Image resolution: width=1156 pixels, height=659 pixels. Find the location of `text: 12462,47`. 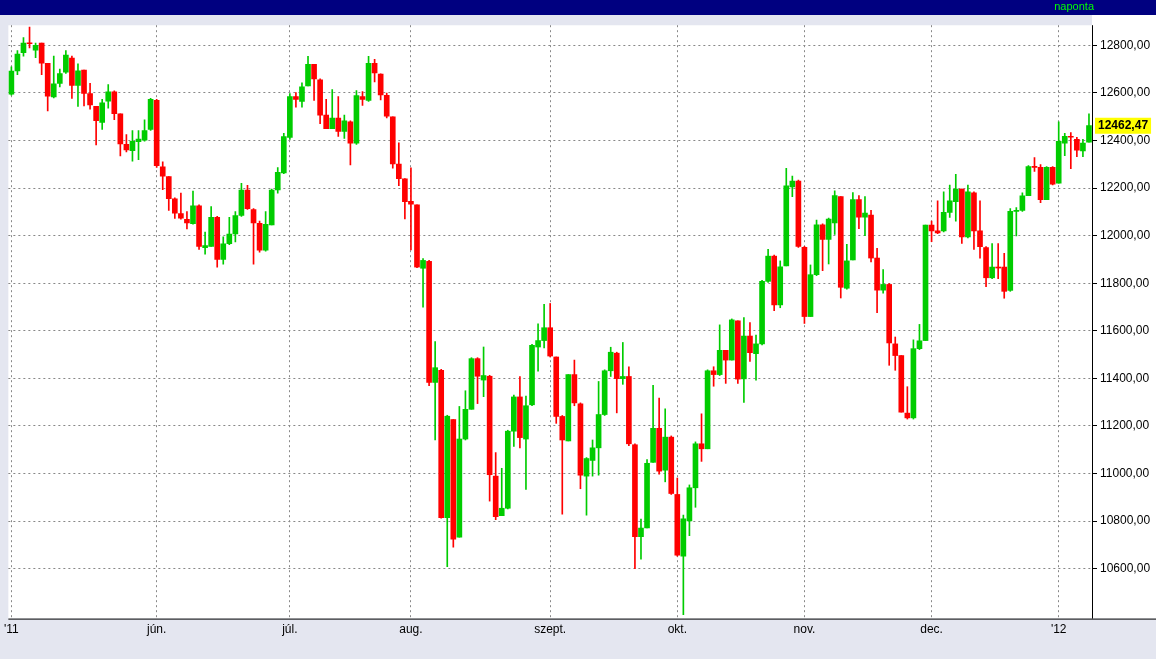

text: 12462,47 is located at coordinates (1123, 125).